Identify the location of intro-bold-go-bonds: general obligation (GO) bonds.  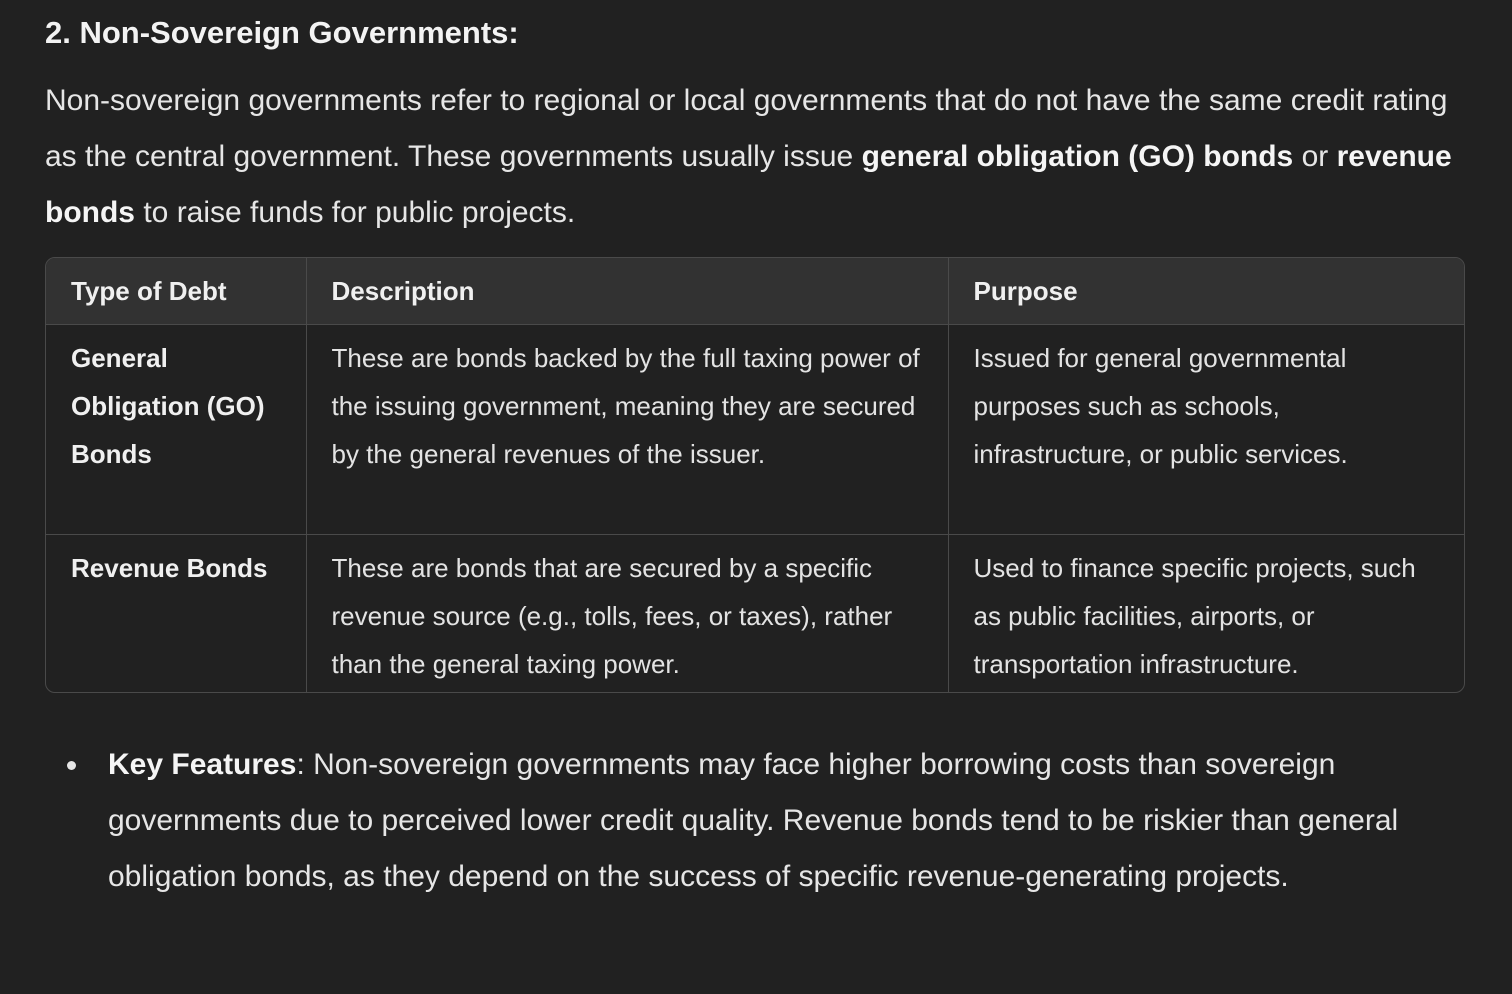
(1077, 156).